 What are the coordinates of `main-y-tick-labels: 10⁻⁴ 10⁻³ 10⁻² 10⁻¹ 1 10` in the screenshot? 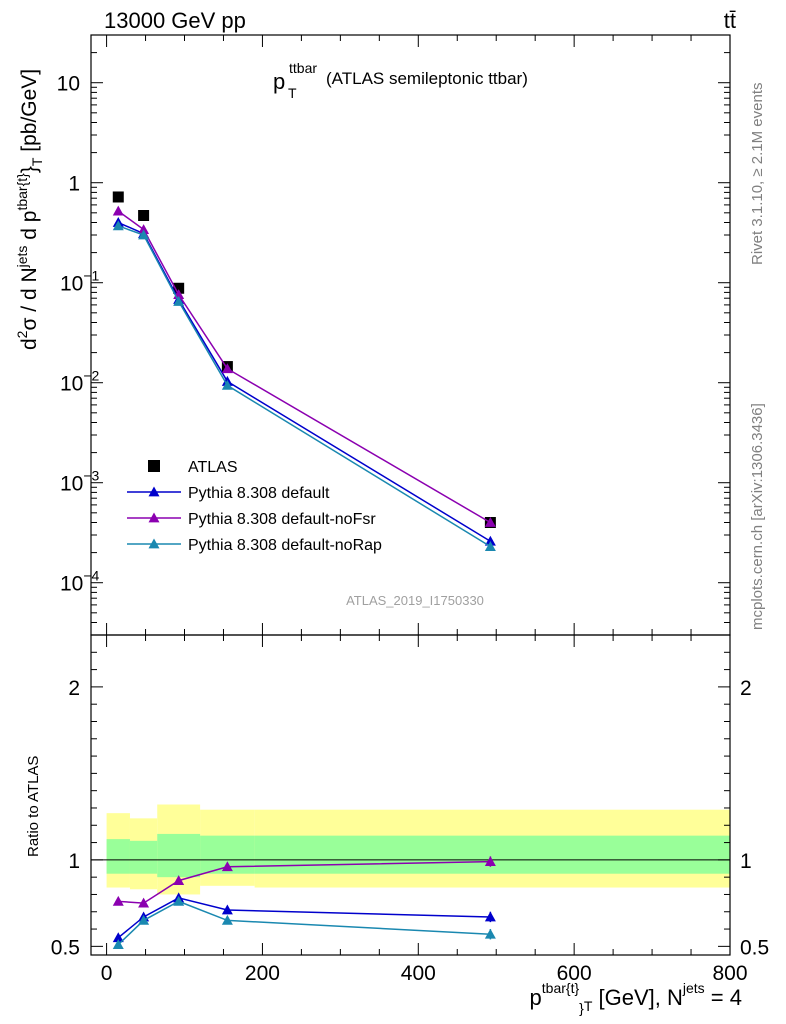 It's located at (78, 334).